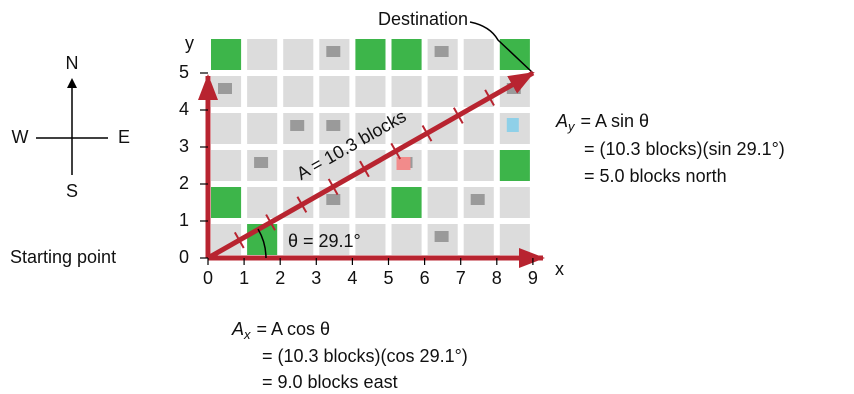 The height and width of the screenshot is (394, 854). What do you see at coordinates (247, 334) in the screenshot?
I see `ax-subscript: x` at bounding box center [247, 334].